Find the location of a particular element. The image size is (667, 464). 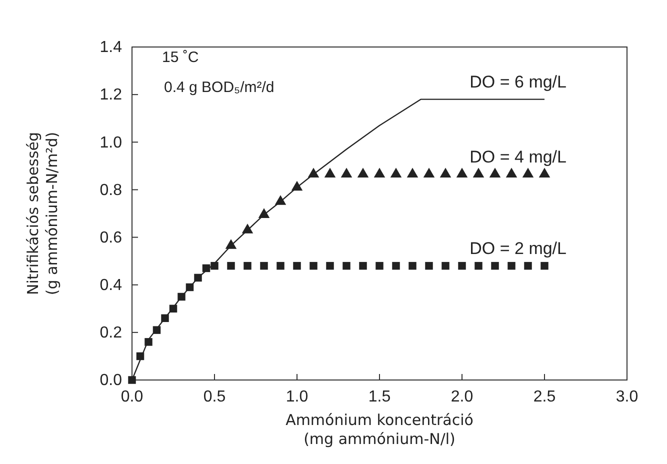

x-tick-label: 2.0 is located at coordinates (462, 397).